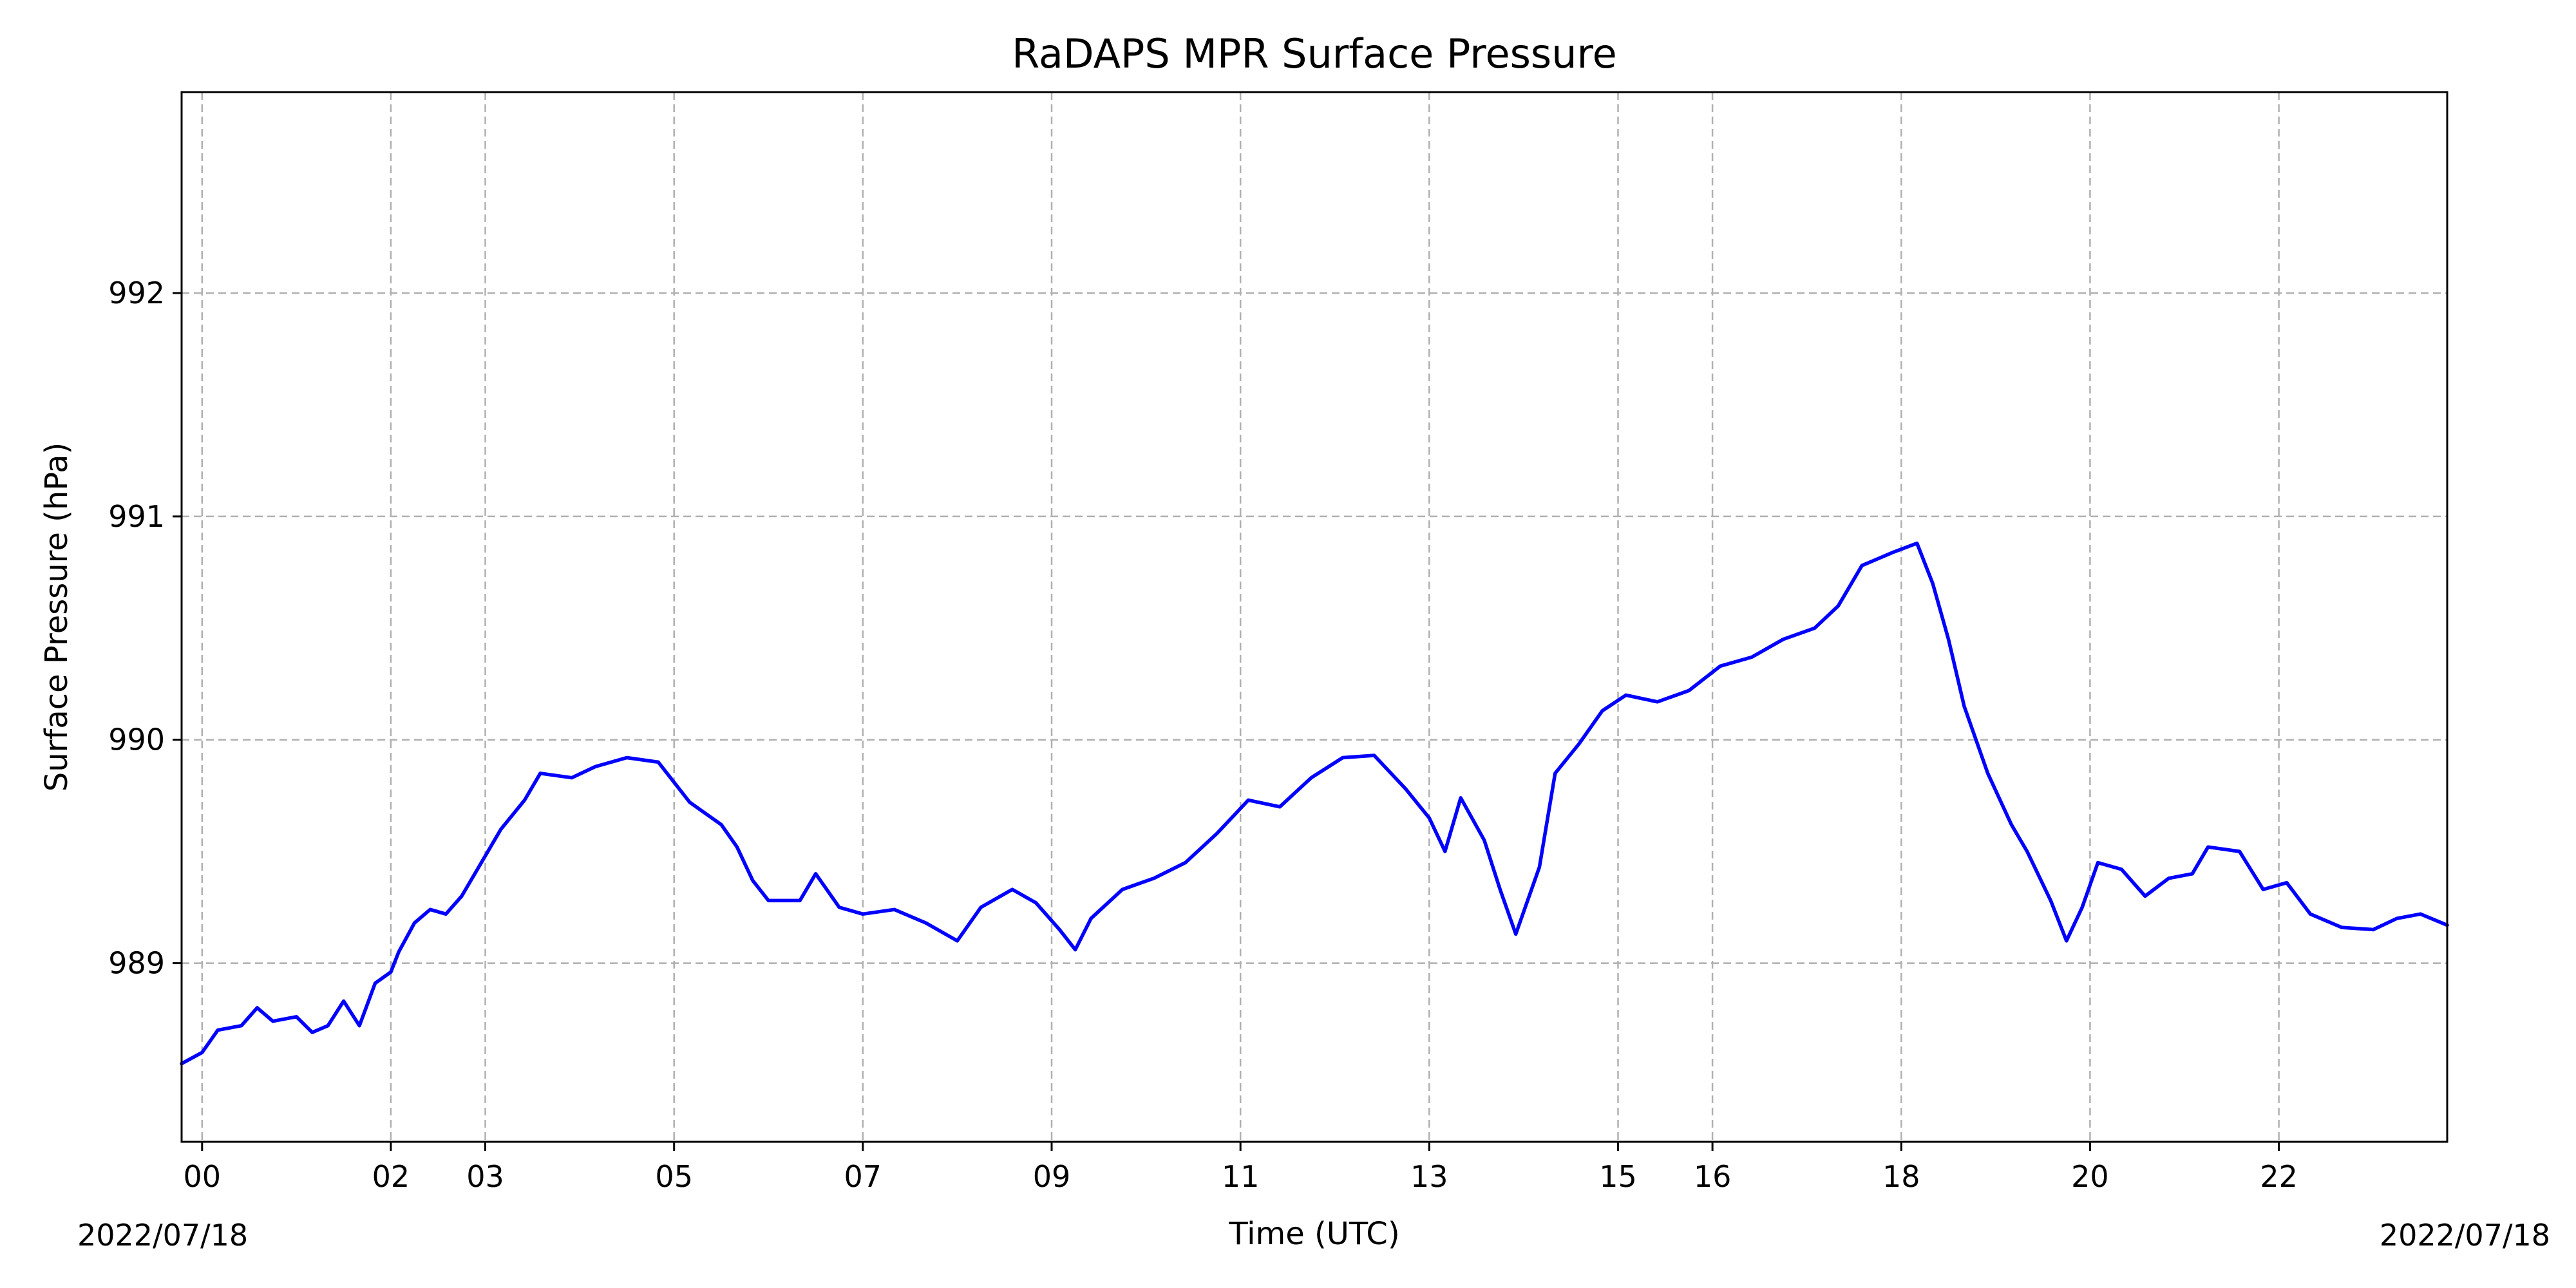  Describe the element at coordinates (1429, 1176) in the screenshot. I see `x-tick-label: 13` at that location.